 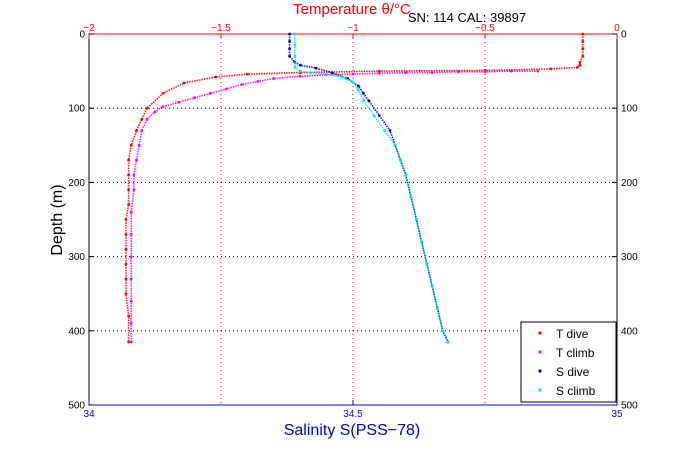 I want to click on y-axis-title: Depth (m), so click(x=57, y=219).